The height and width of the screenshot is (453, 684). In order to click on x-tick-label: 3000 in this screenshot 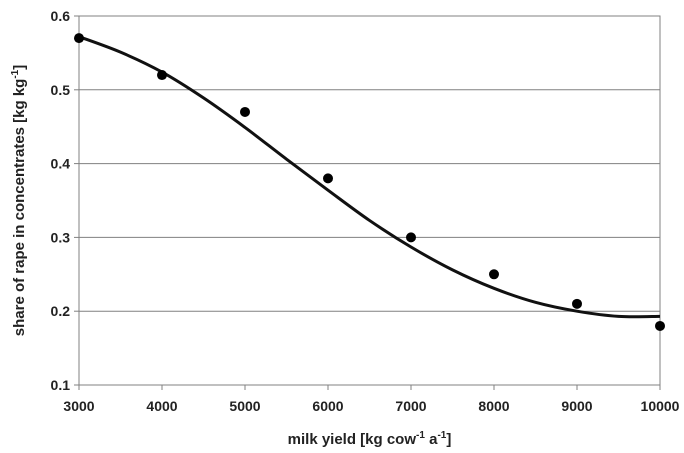, I will do `click(78, 406)`.